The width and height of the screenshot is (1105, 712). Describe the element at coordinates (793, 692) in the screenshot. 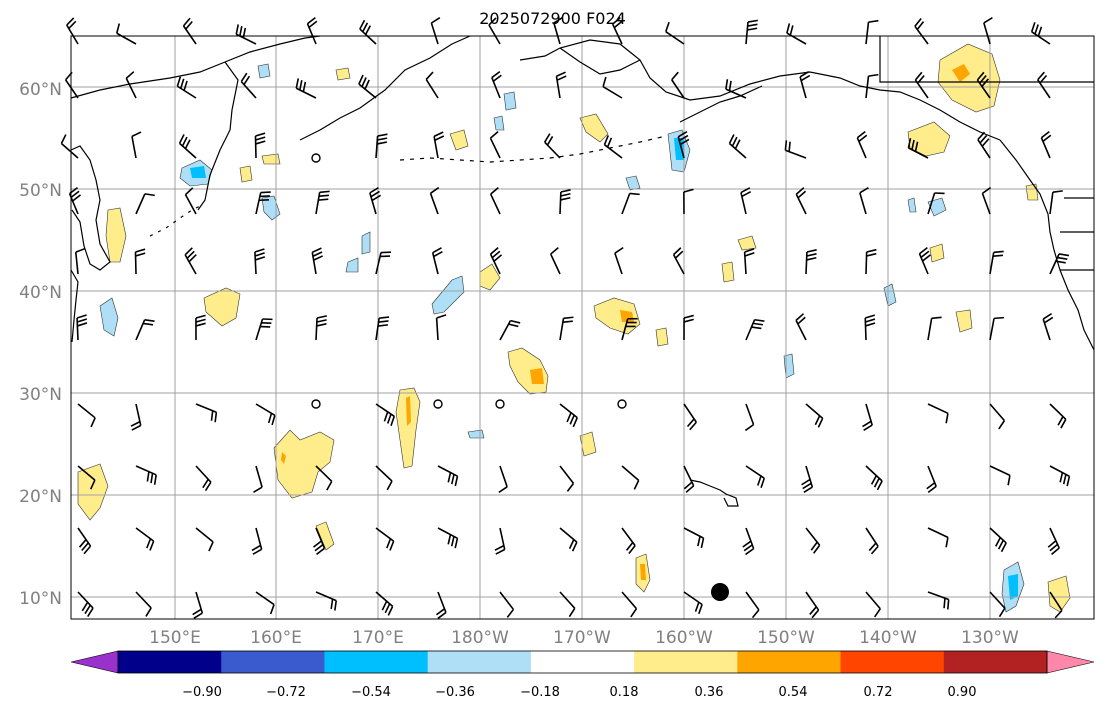

I see `colorbar-tick-label: 0.54` at that location.